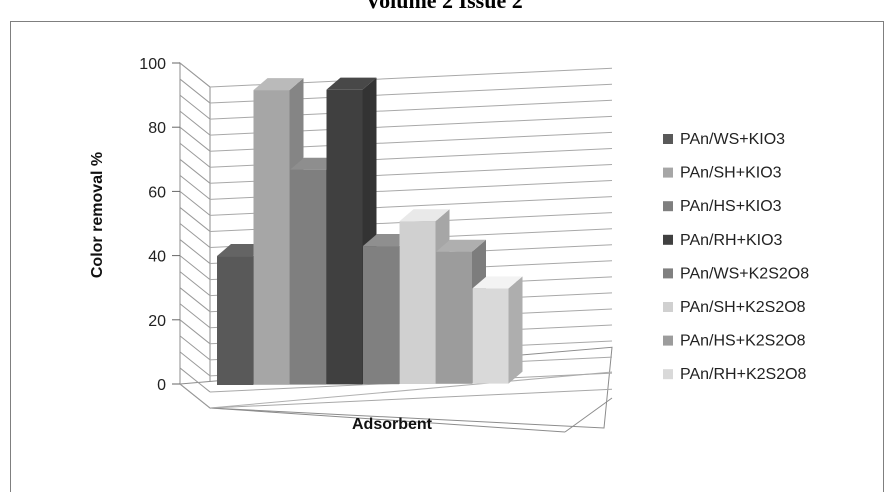  What do you see at coordinates (157, 128) in the screenshot?
I see `y-tick-label: 80` at bounding box center [157, 128].